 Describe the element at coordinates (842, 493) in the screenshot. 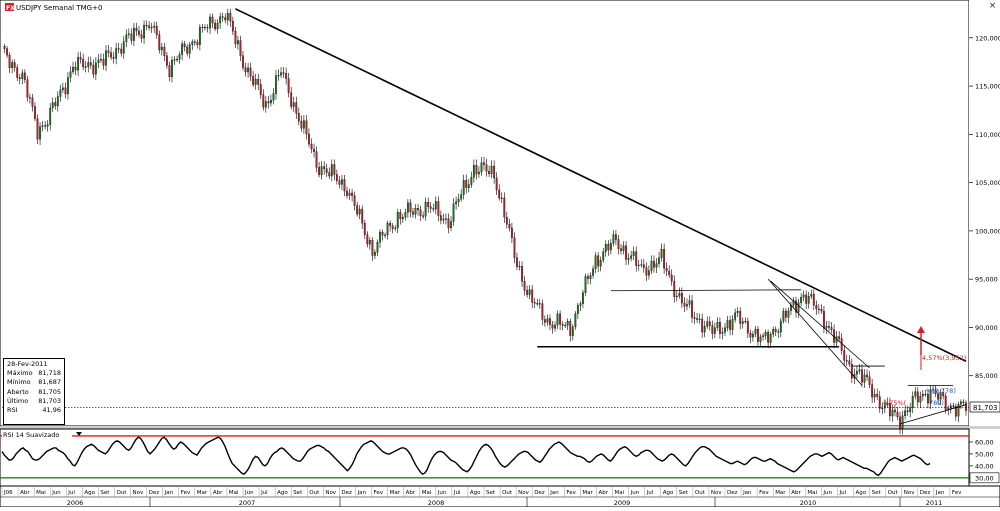

I see `month-label: Jul` at that location.